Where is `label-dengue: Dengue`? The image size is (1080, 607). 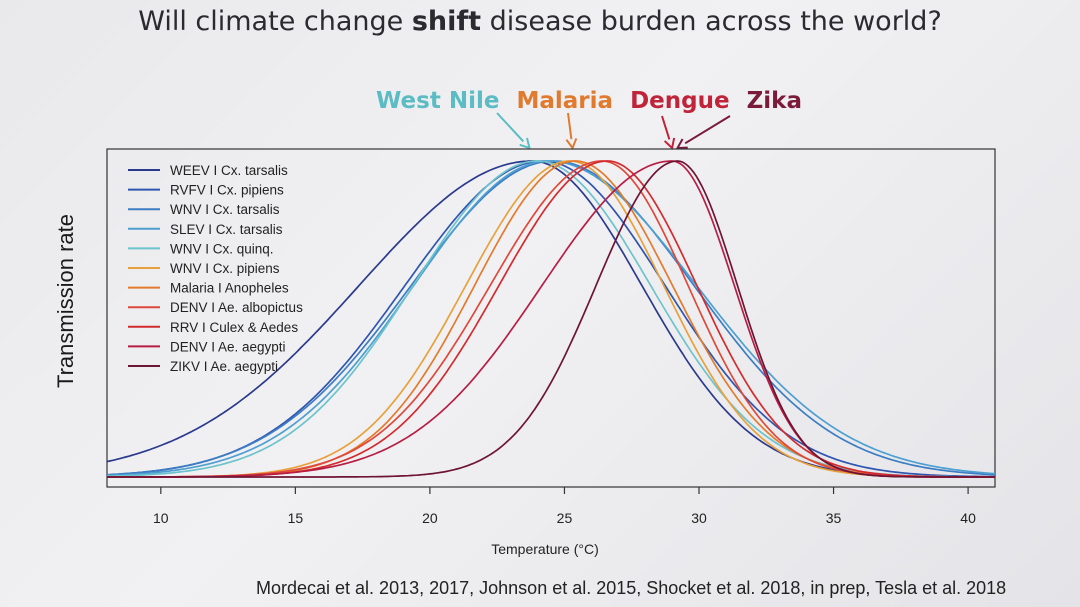 label-dengue: Dengue is located at coordinates (680, 101).